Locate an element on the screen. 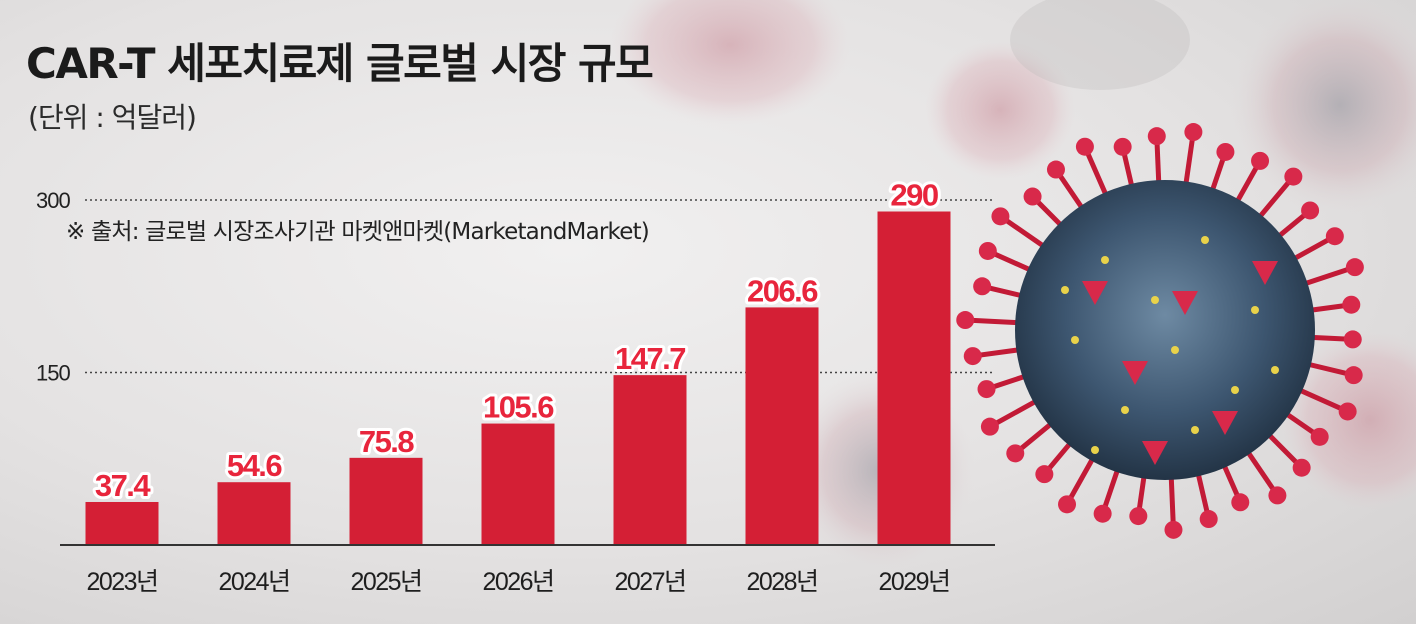 The image size is (1416, 624). bar-value-label: 147.7 is located at coordinates (650, 358).